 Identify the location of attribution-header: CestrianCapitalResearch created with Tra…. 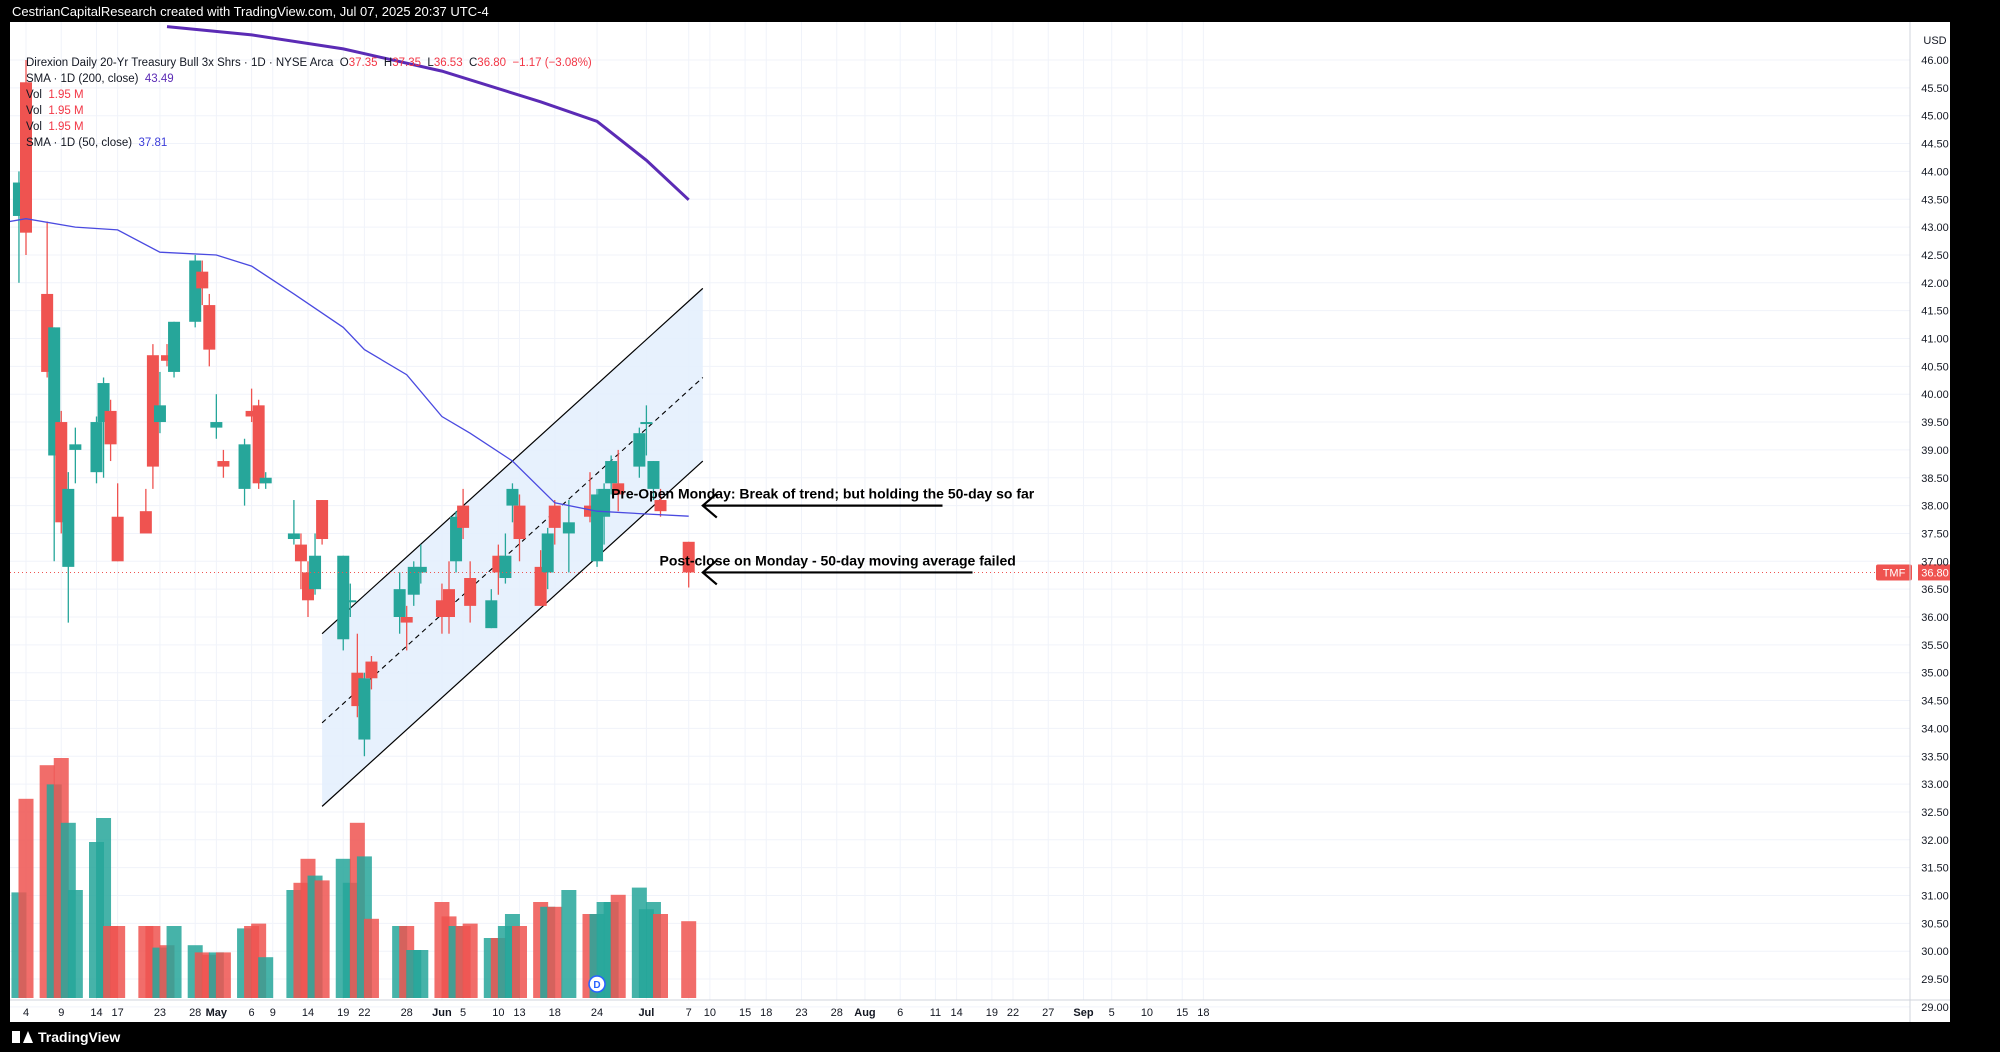
(250, 11).